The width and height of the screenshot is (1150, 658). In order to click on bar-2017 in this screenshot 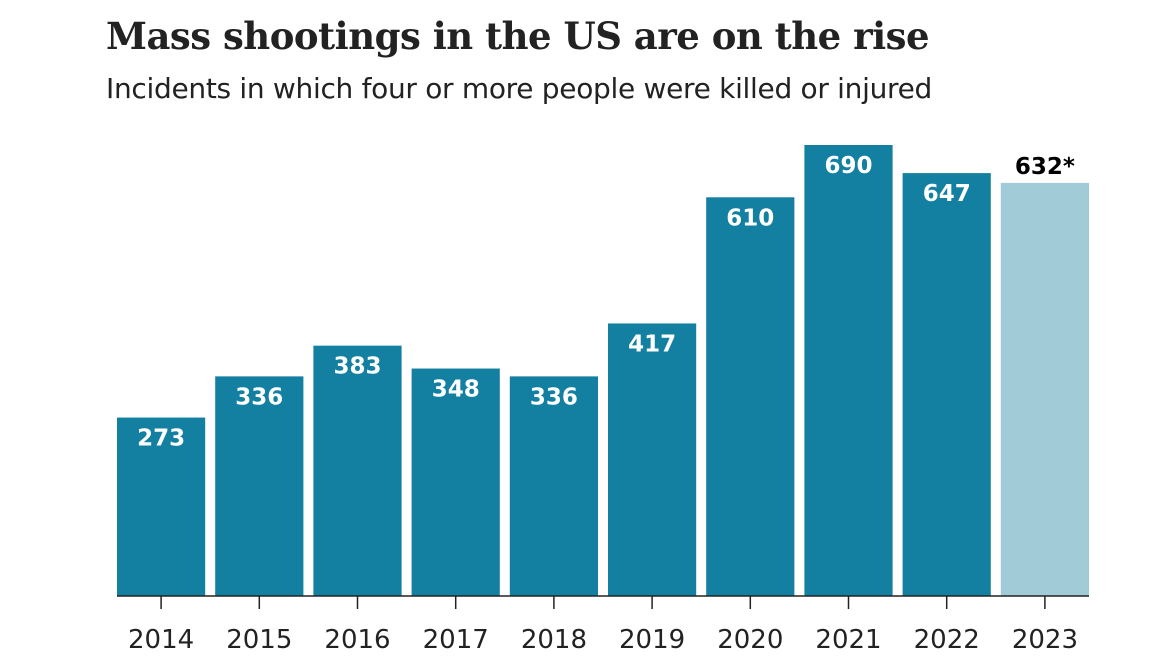, I will do `click(455, 482)`.